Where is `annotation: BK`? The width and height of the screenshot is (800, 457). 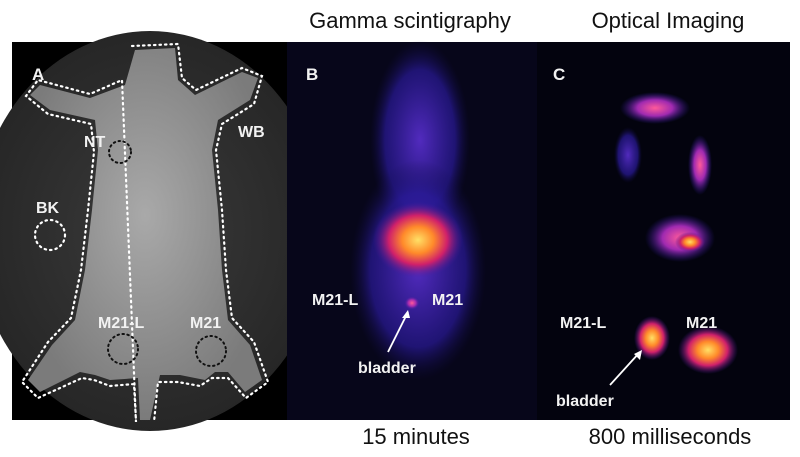
annotation: BK is located at coordinates (48, 208).